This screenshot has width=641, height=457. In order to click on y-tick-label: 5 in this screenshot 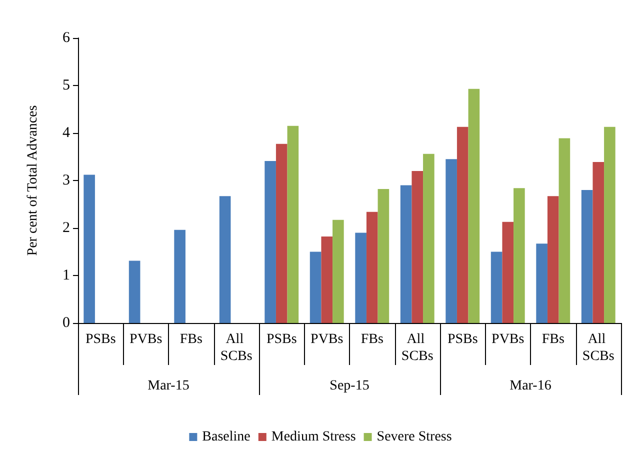, I will do `click(66, 86)`.